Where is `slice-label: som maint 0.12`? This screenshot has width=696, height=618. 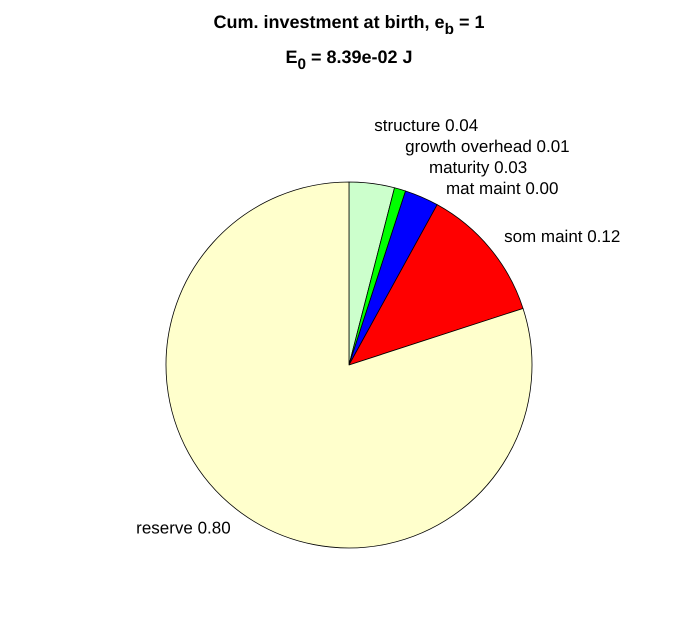
slice-label: som maint 0.12 is located at coordinates (562, 236).